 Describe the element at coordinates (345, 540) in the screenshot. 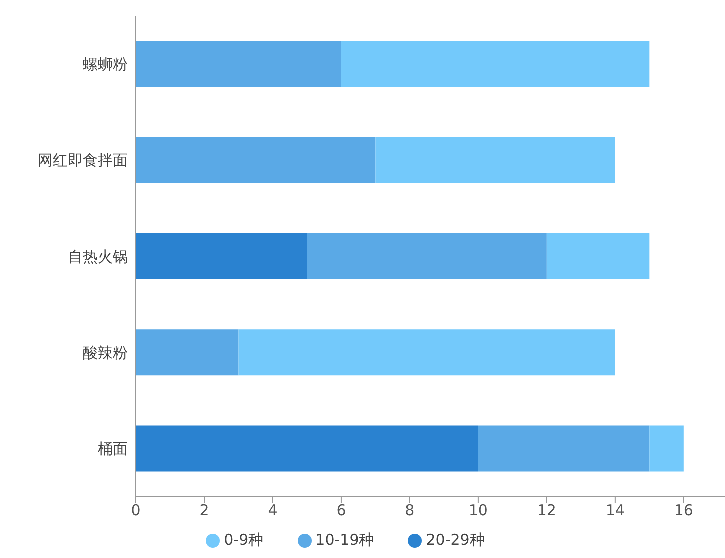

I see `legend-label: 10-19种` at that location.